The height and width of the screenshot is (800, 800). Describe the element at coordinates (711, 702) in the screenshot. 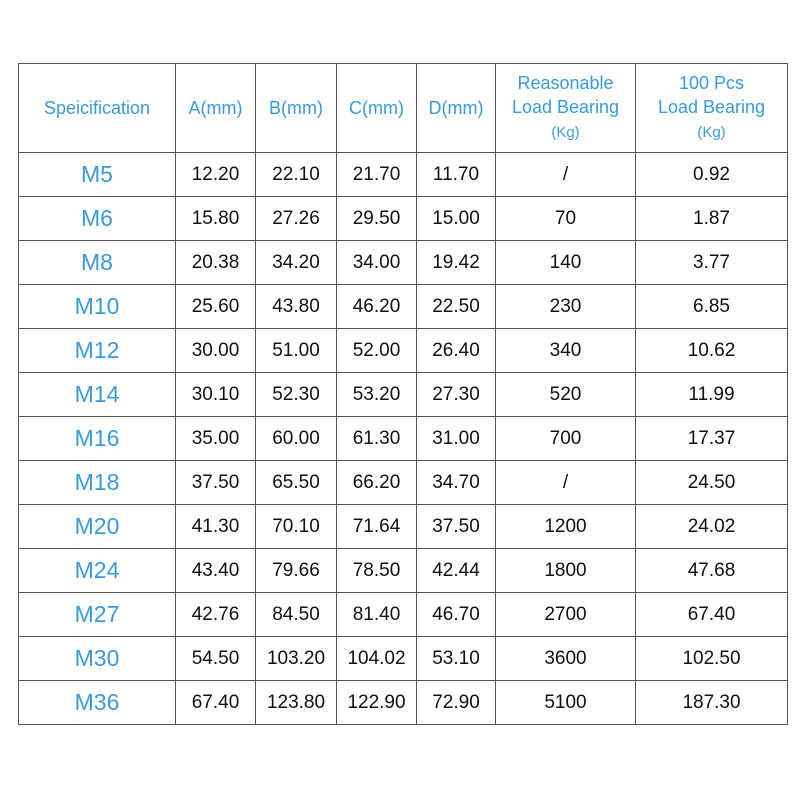

I see `value-cell: 187.30` at that location.